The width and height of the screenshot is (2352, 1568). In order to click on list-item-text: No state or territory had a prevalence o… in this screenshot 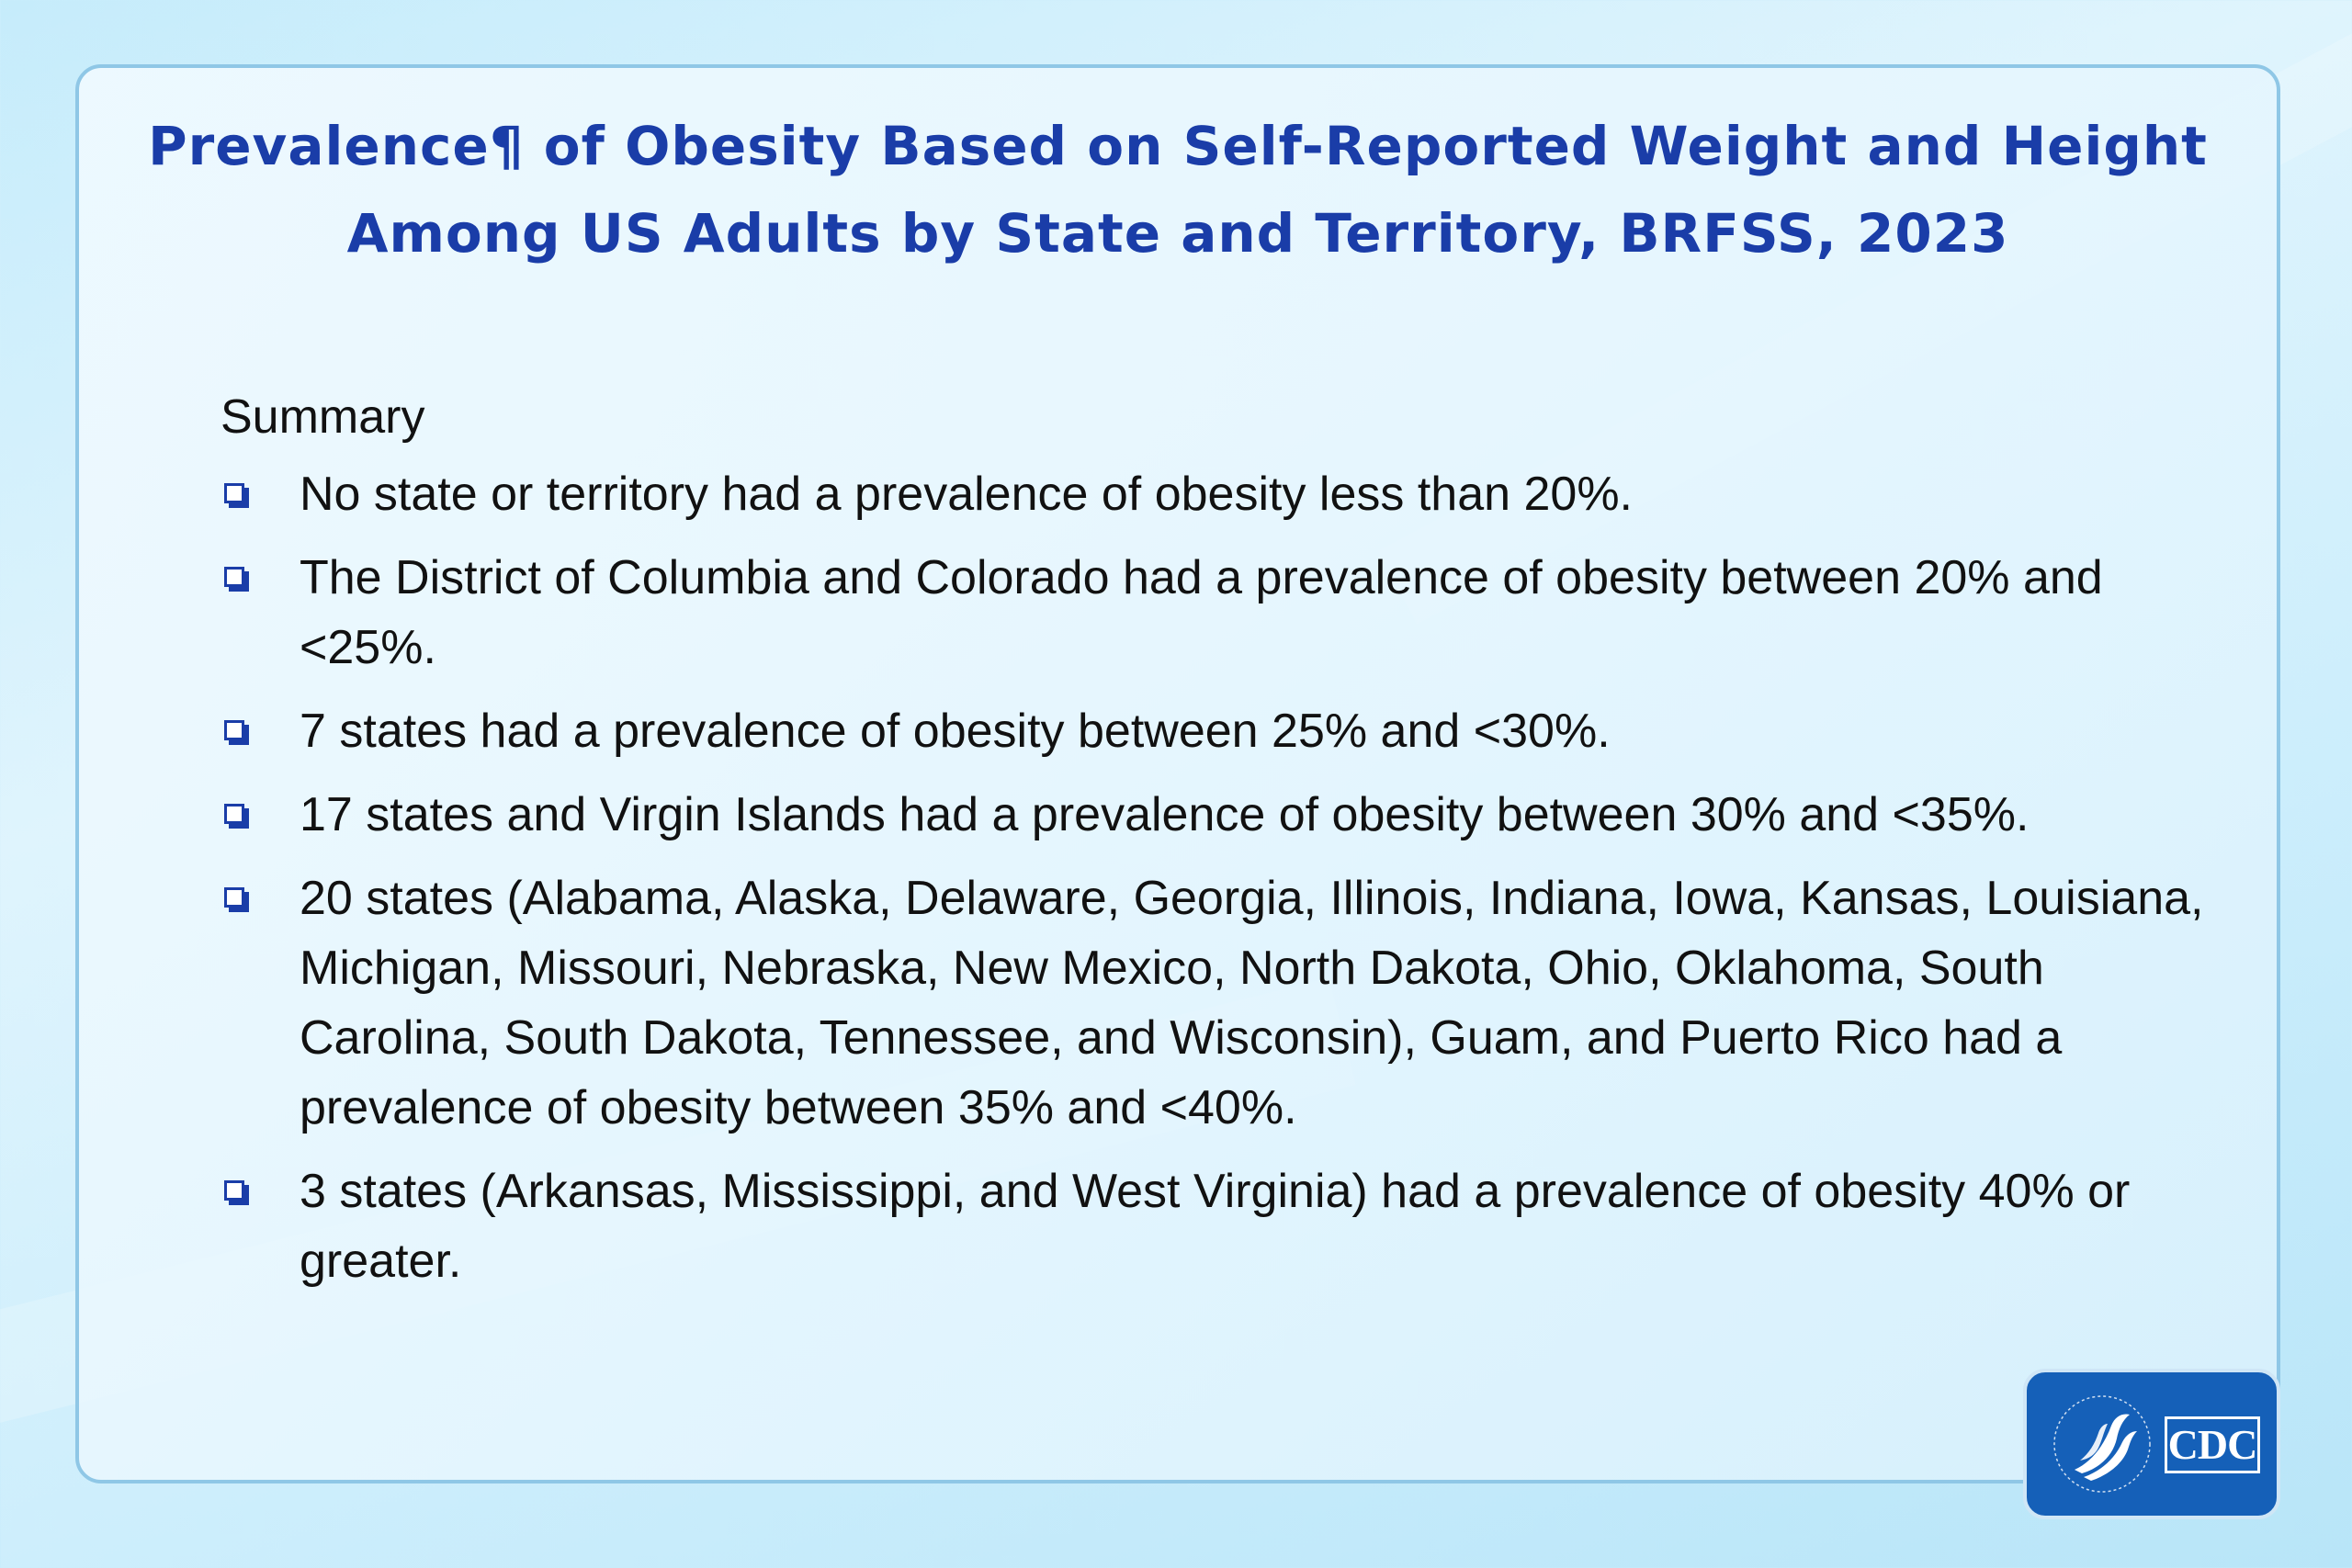, I will do `click(966, 494)`.